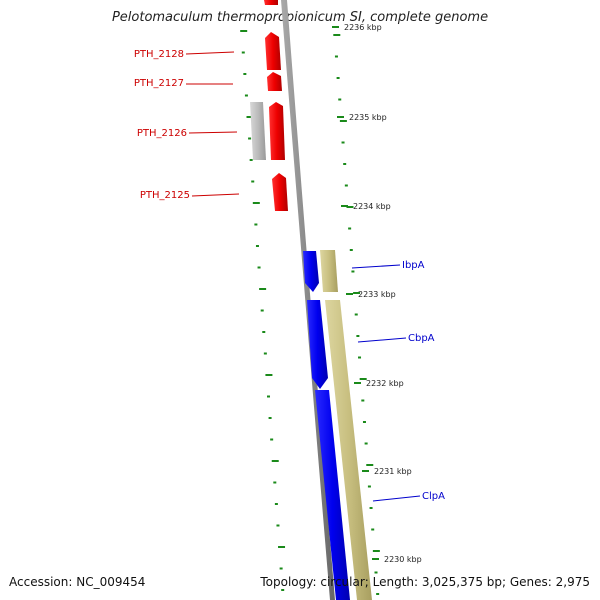 The height and width of the screenshot is (600, 600). What do you see at coordinates (311, 271) in the screenshot?
I see `gene-ibpa` at bounding box center [311, 271].